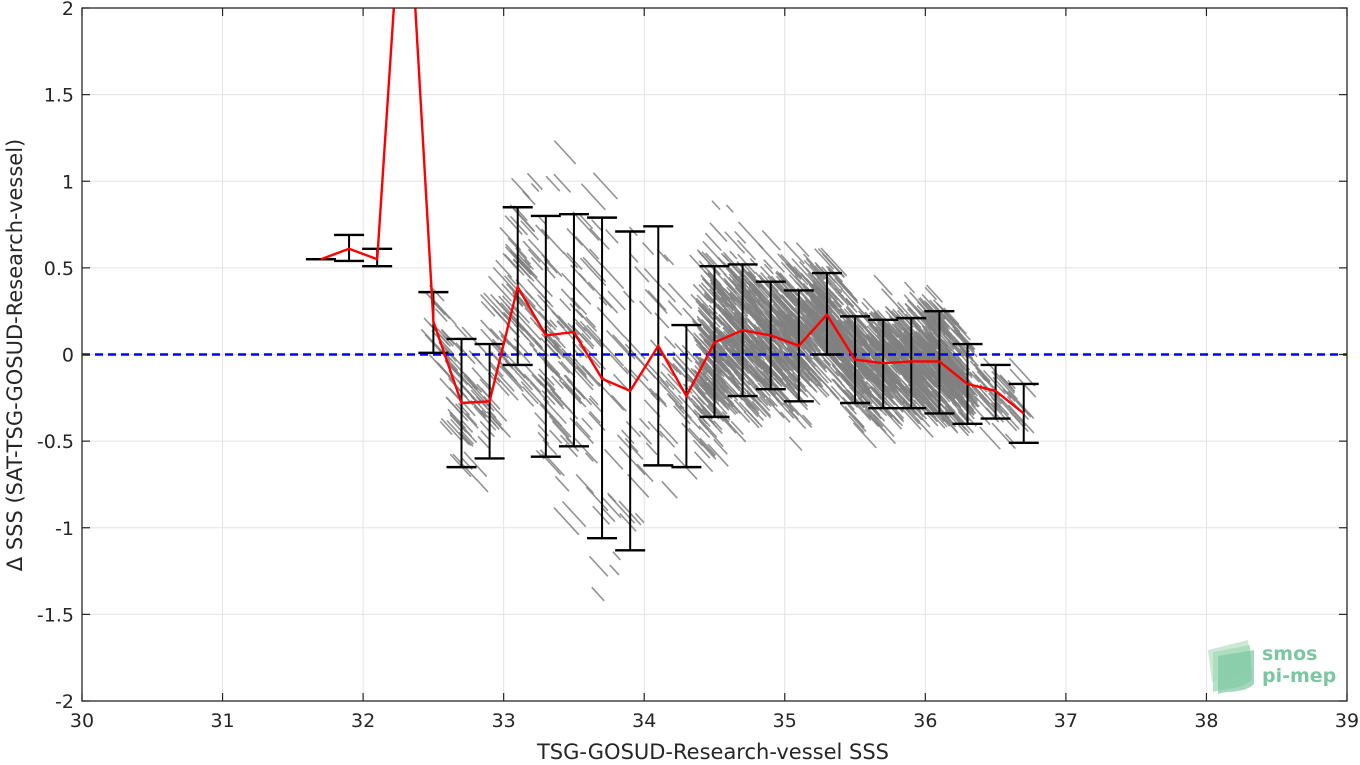 This screenshot has height=765, width=1360. Describe the element at coordinates (1272, 667) in the screenshot. I see `smos-pi-mep-logo: smos pi-mep` at that location.